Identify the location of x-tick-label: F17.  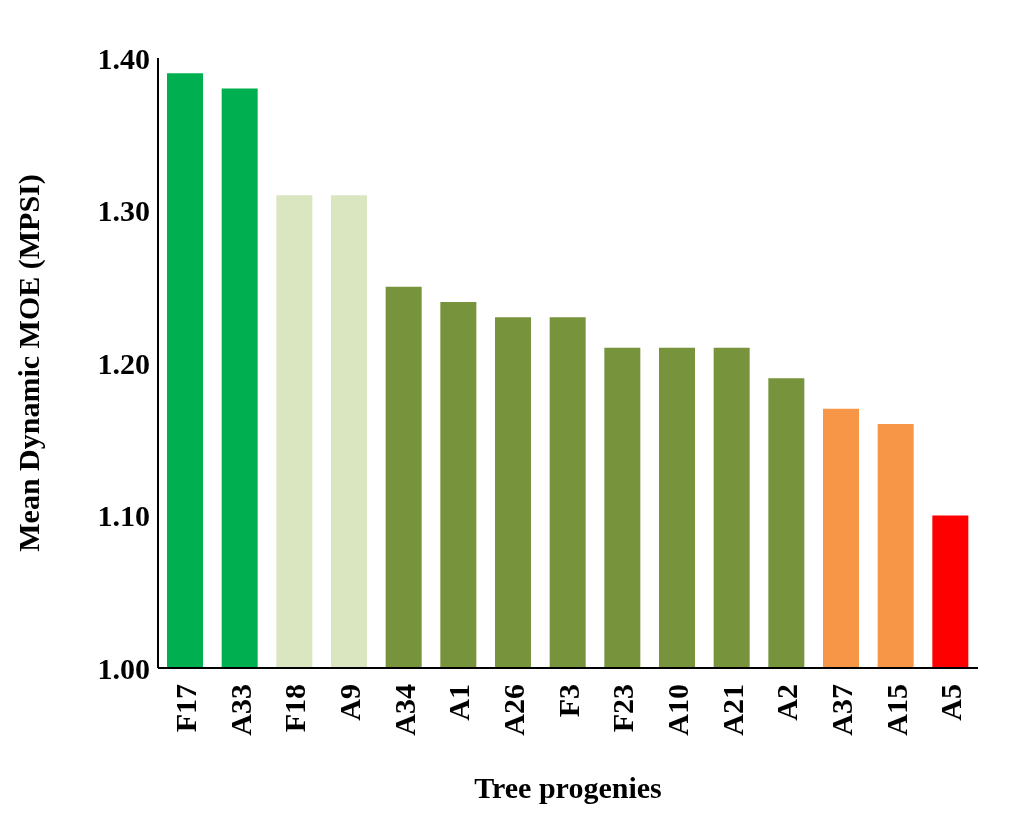
(185, 708).